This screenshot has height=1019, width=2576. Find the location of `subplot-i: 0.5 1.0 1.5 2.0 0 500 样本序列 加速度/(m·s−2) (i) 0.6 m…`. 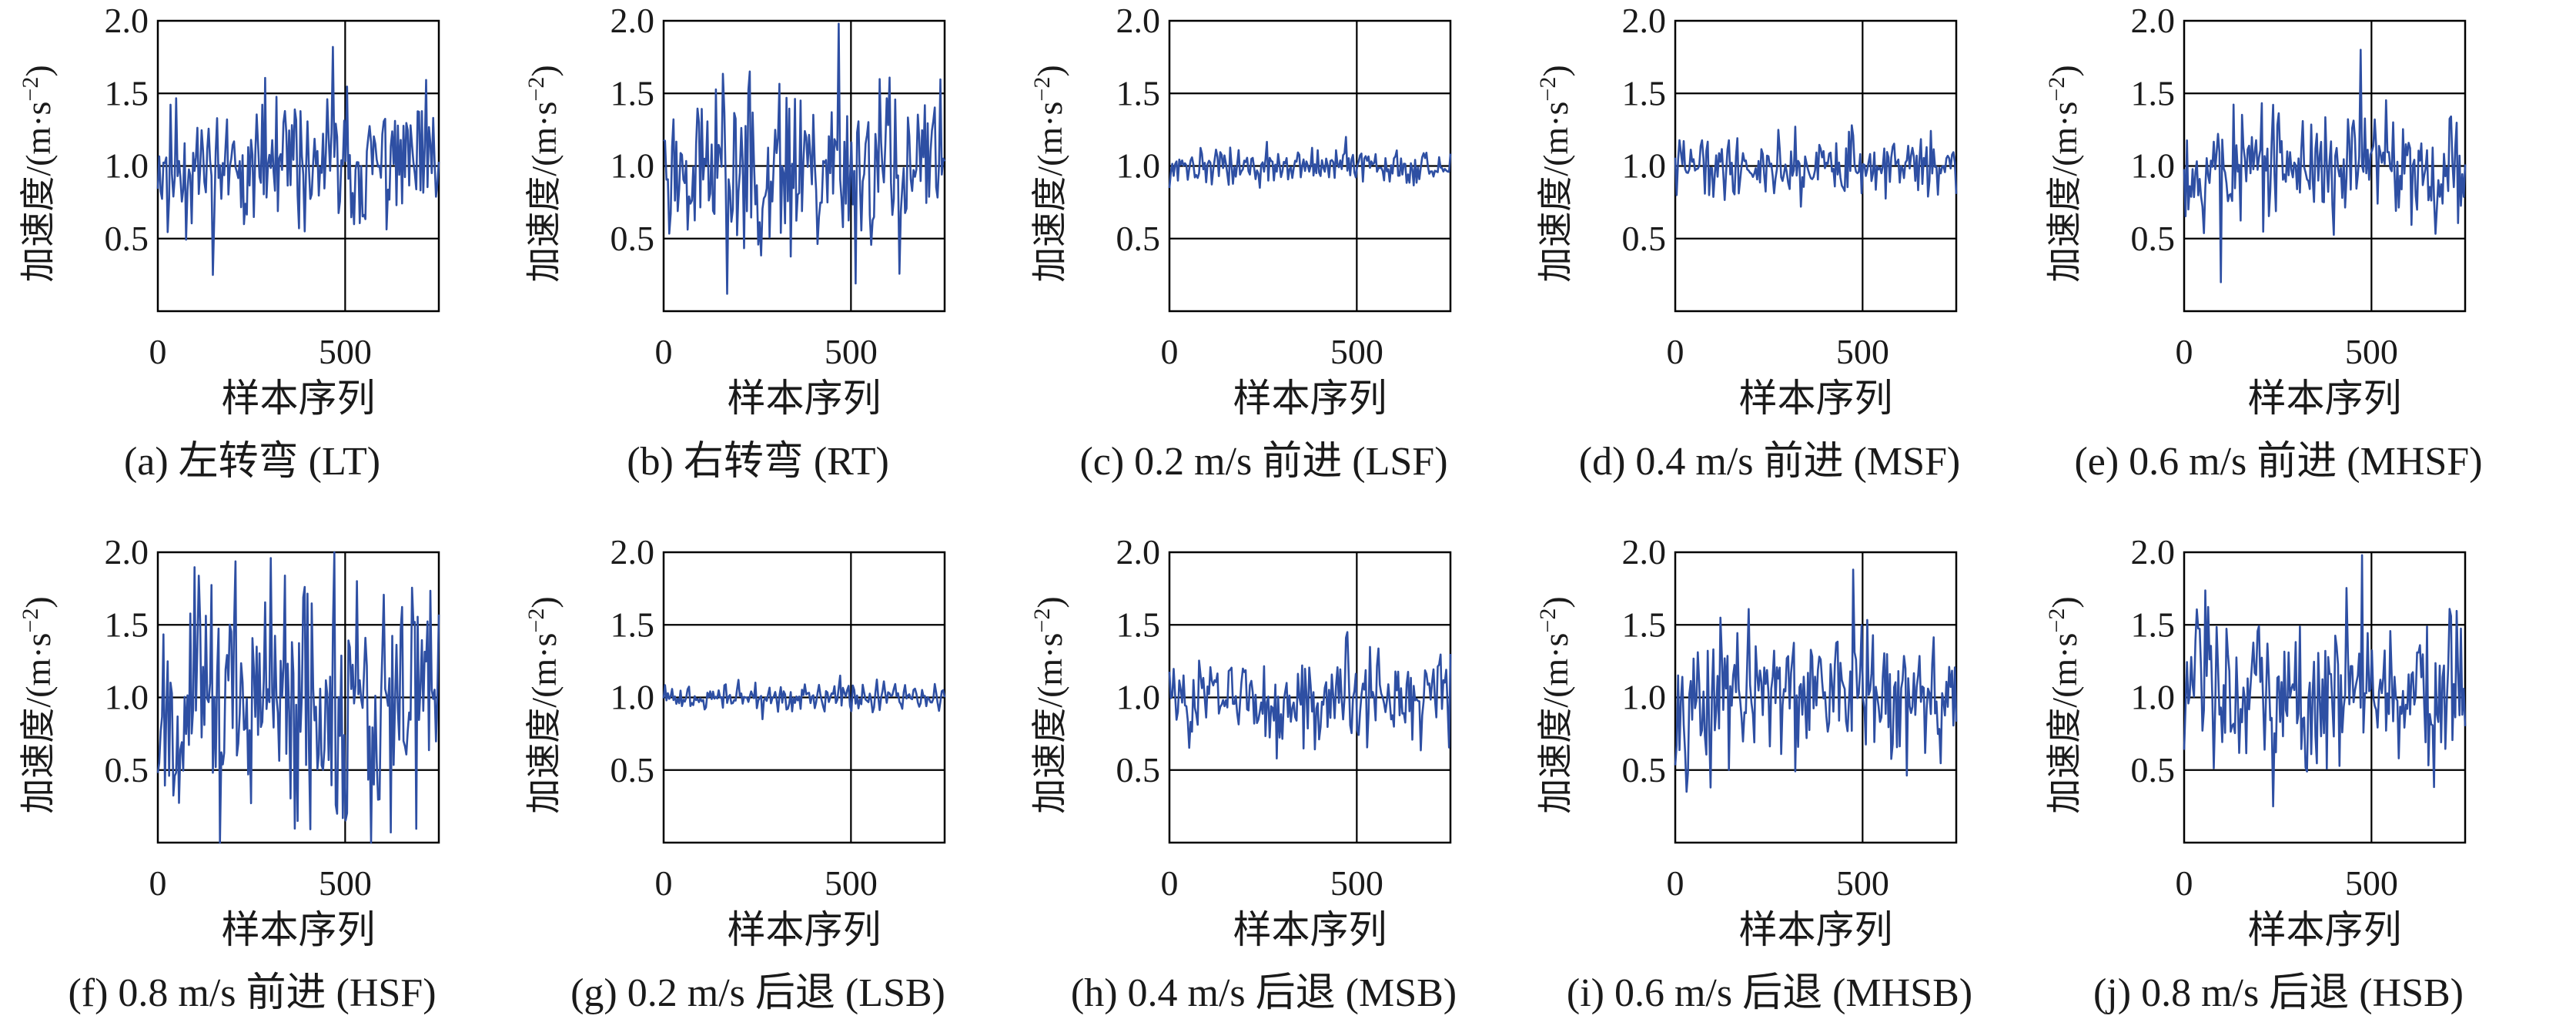

subplot-i: 0.5 1.0 1.5 2.0 0 500 样本序列 加速度/(m·s−2) (i) 0.6 m… is located at coordinates (1754, 773).